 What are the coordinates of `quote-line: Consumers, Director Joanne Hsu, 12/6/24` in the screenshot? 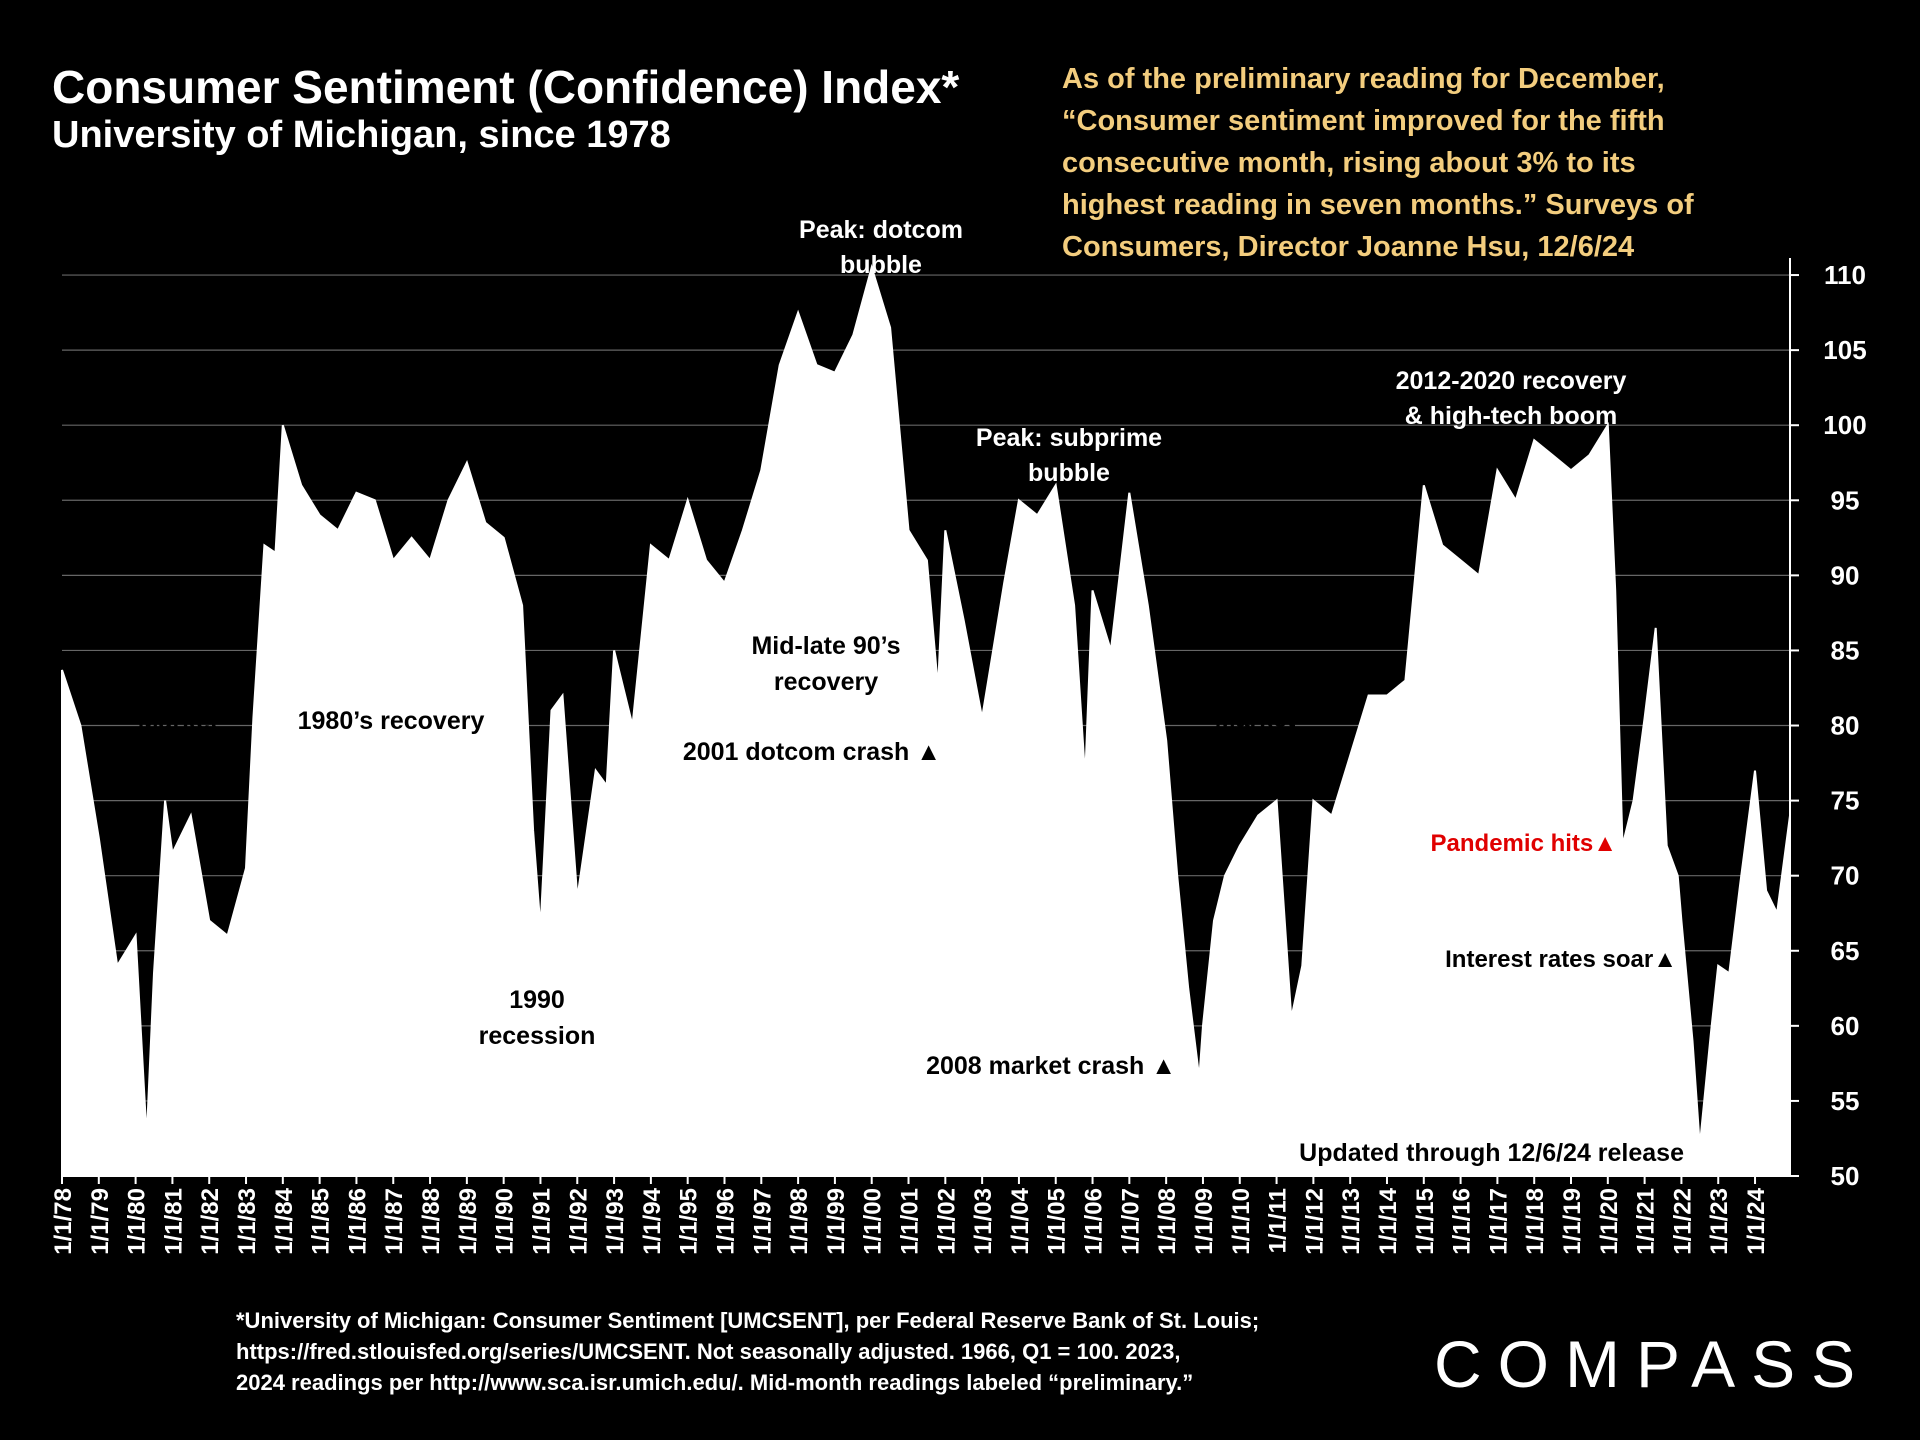 It's located at (1348, 247).